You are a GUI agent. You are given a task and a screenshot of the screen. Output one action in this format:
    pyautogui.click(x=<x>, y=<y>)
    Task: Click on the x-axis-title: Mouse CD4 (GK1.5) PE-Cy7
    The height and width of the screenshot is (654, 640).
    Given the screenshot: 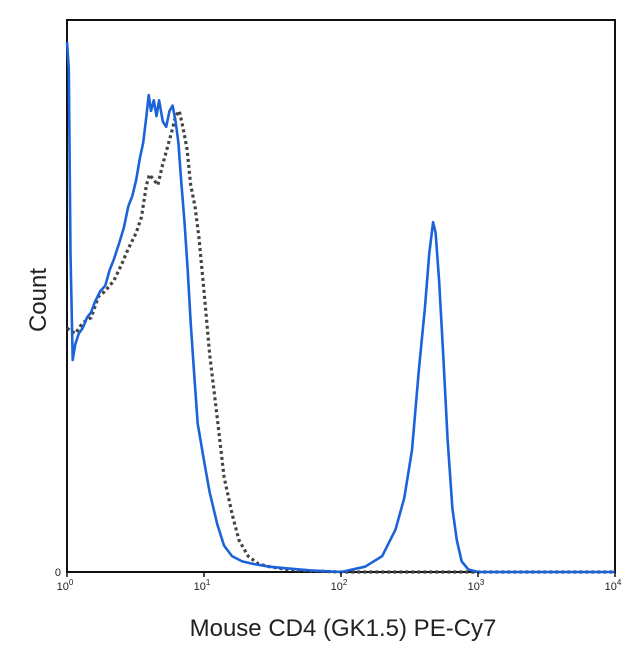 What is the action you would take?
    pyautogui.click(x=343, y=628)
    